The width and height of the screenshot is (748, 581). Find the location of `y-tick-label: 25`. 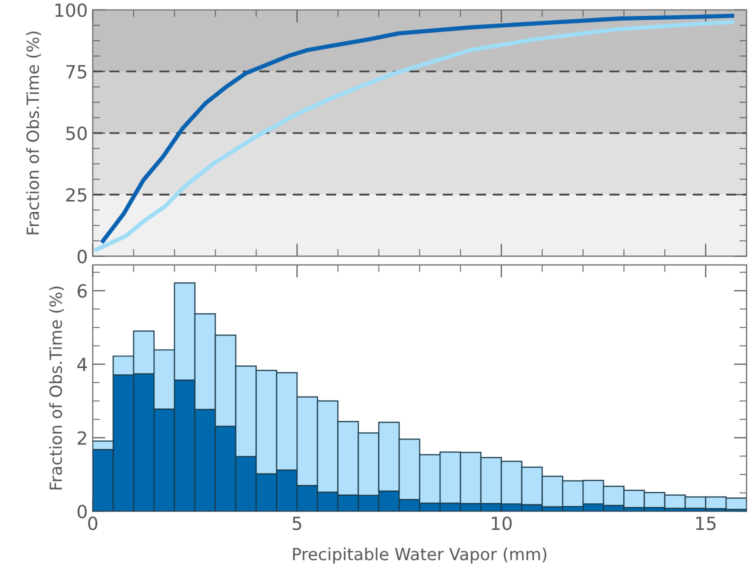

y-tick-label: 25 is located at coordinates (76, 195).